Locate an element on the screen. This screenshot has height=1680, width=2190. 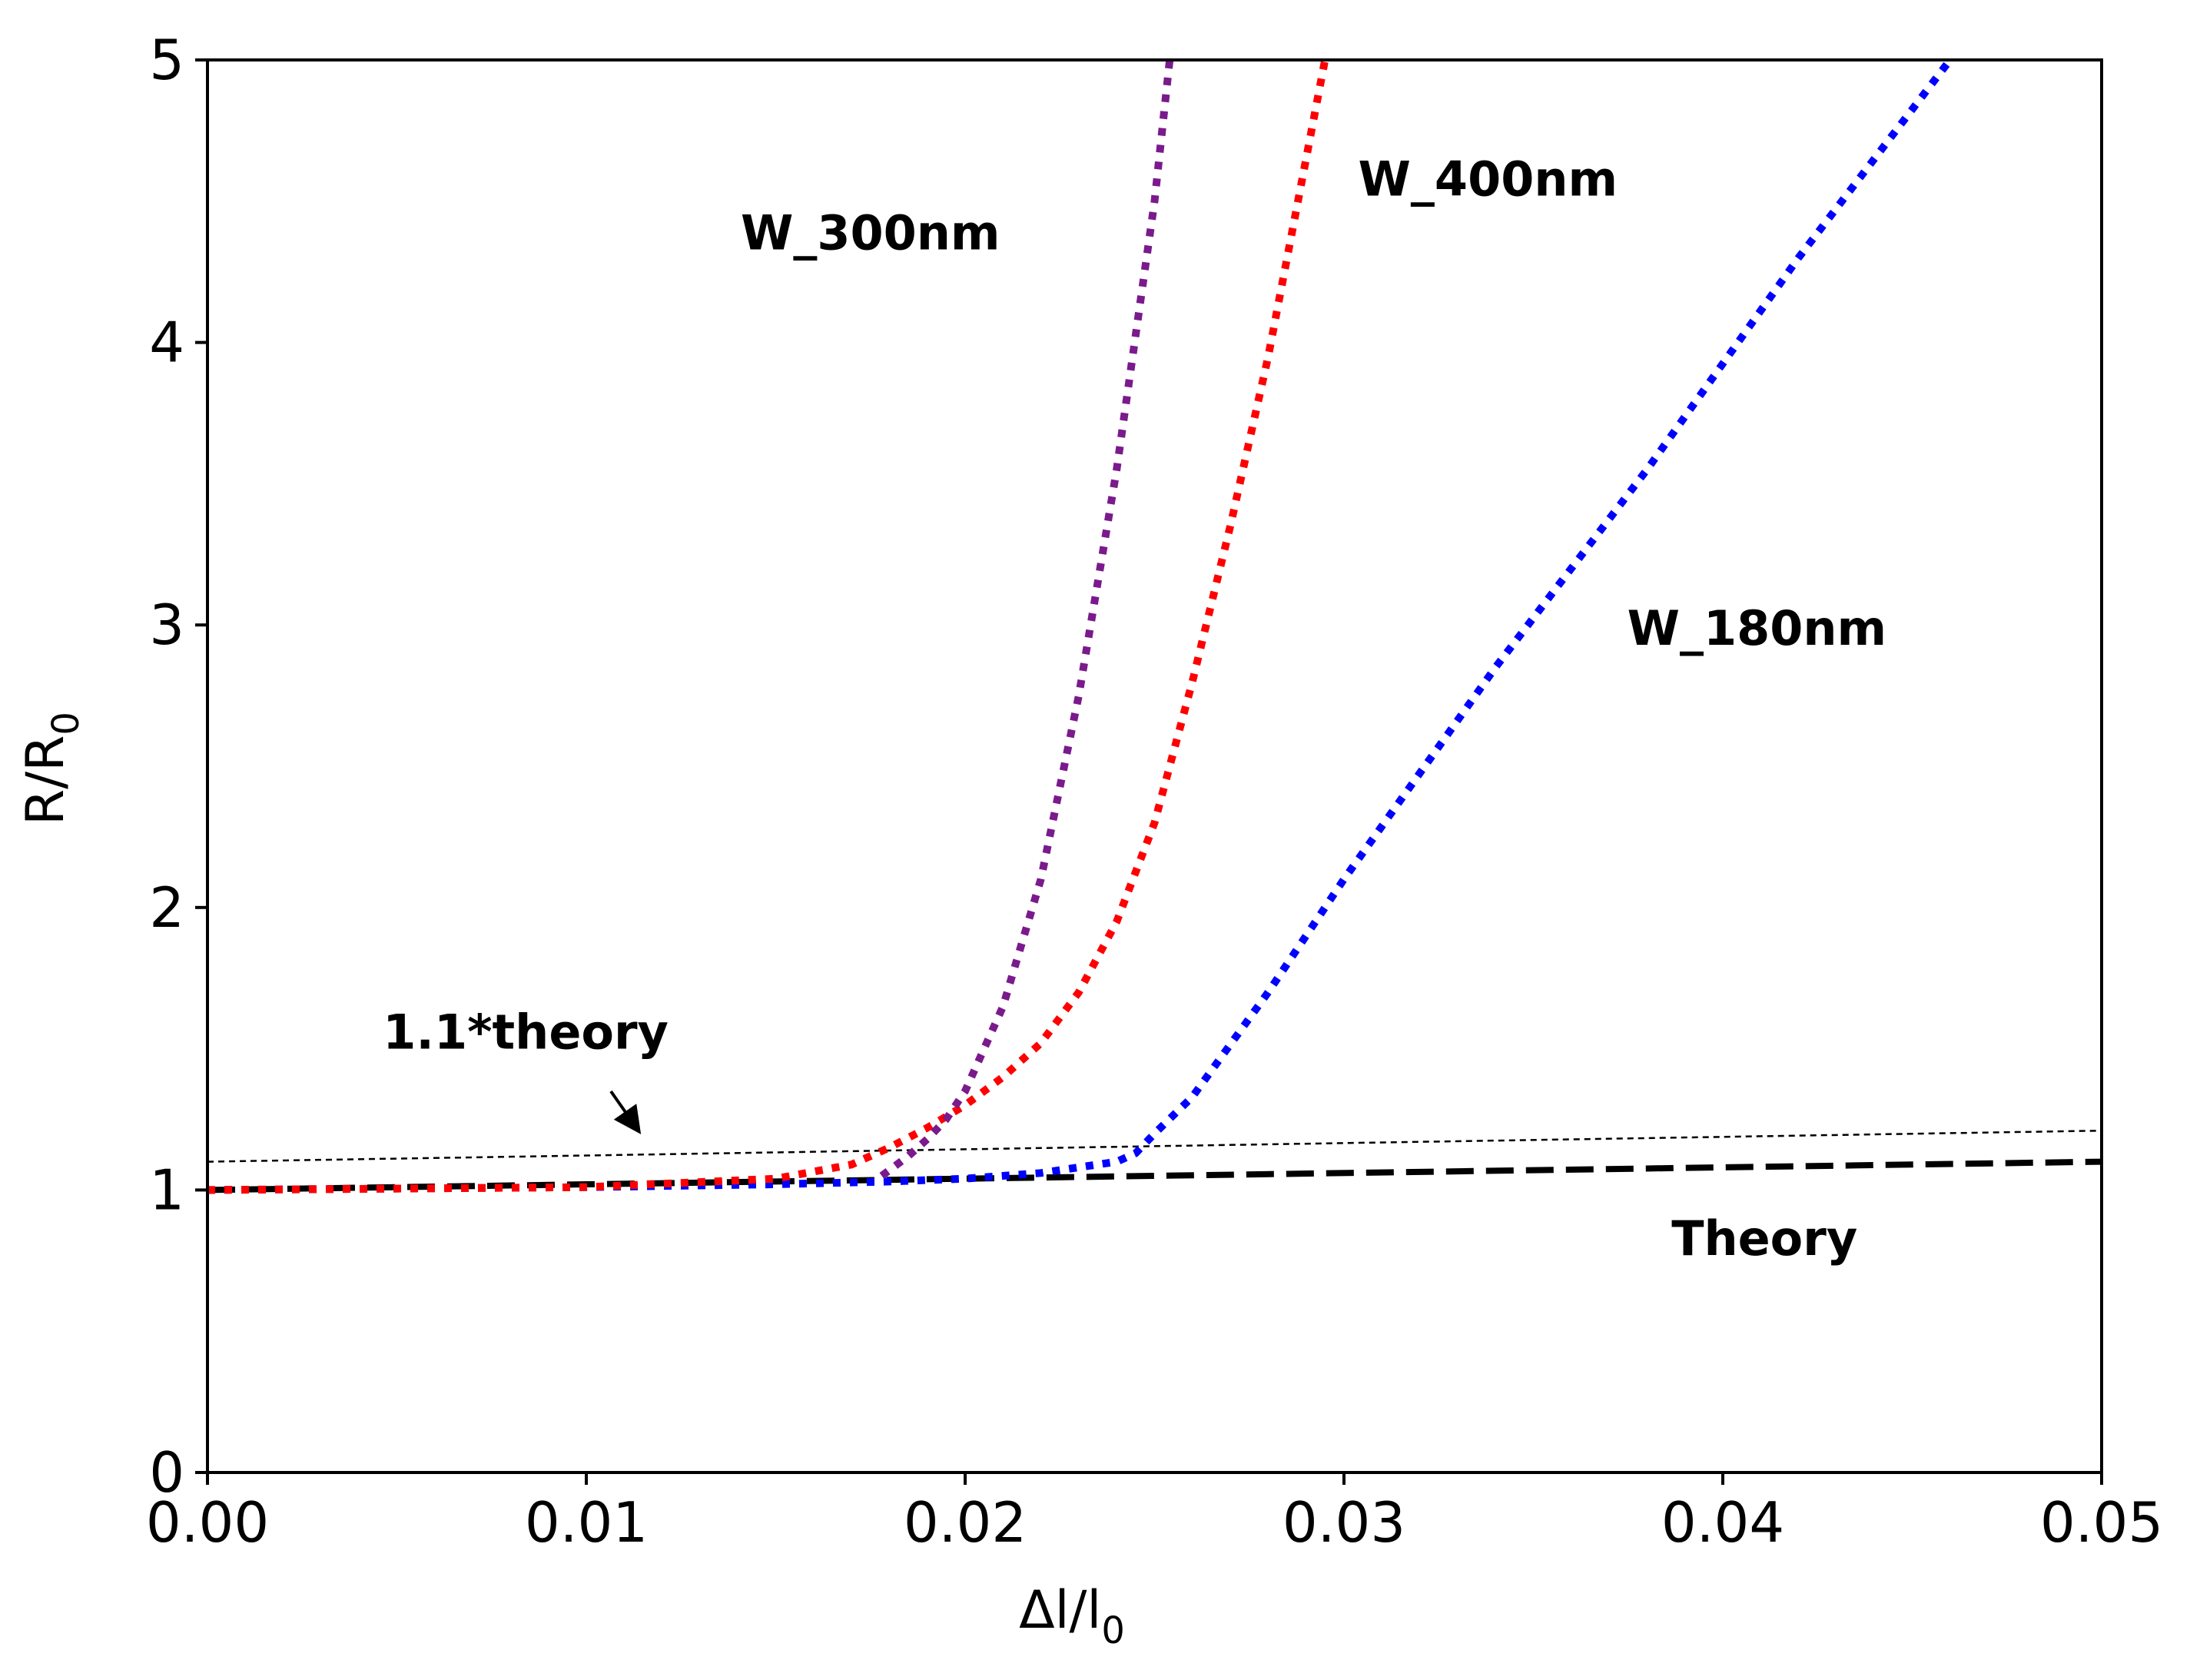
y-tick-label: 4 is located at coordinates (166, 343).